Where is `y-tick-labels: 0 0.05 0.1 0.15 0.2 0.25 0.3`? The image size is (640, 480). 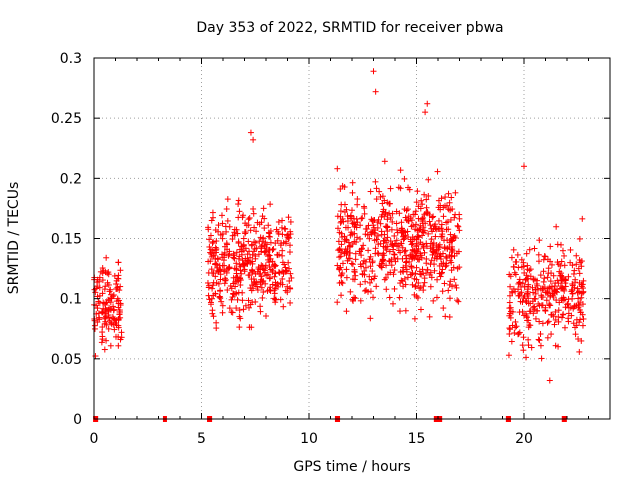
y-tick-labels: 0 0.05 0.1 0.15 0.2 0.25 0.3 is located at coordinates (66, 239).